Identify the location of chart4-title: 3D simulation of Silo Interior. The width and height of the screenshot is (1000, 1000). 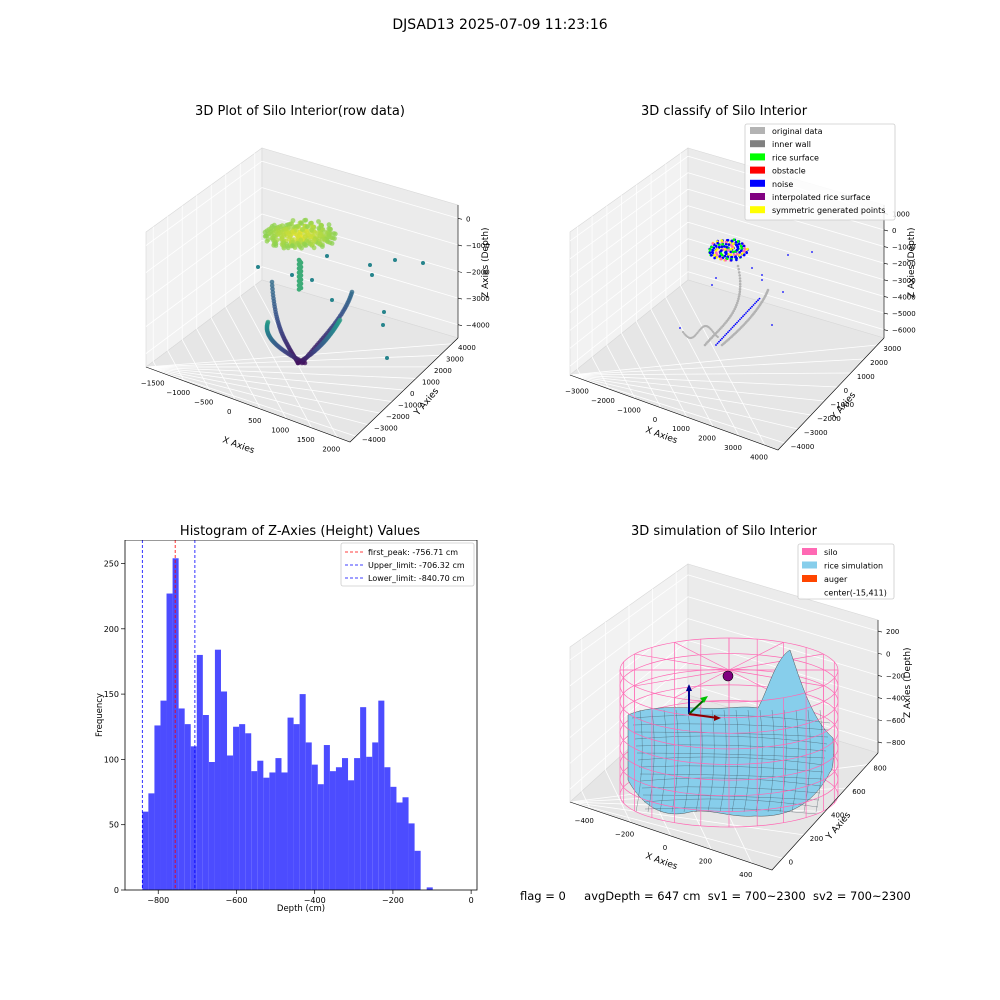
(724, 531).